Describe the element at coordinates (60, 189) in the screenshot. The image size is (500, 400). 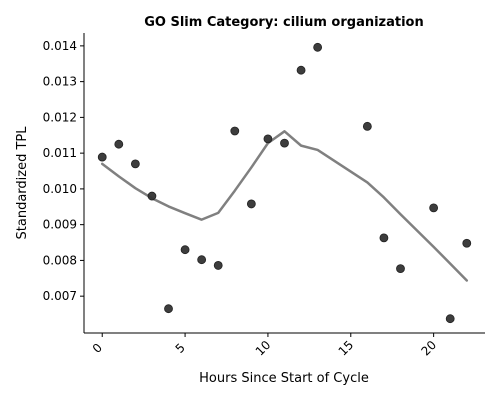
I see `y-tick-label: 0.010` at that location.